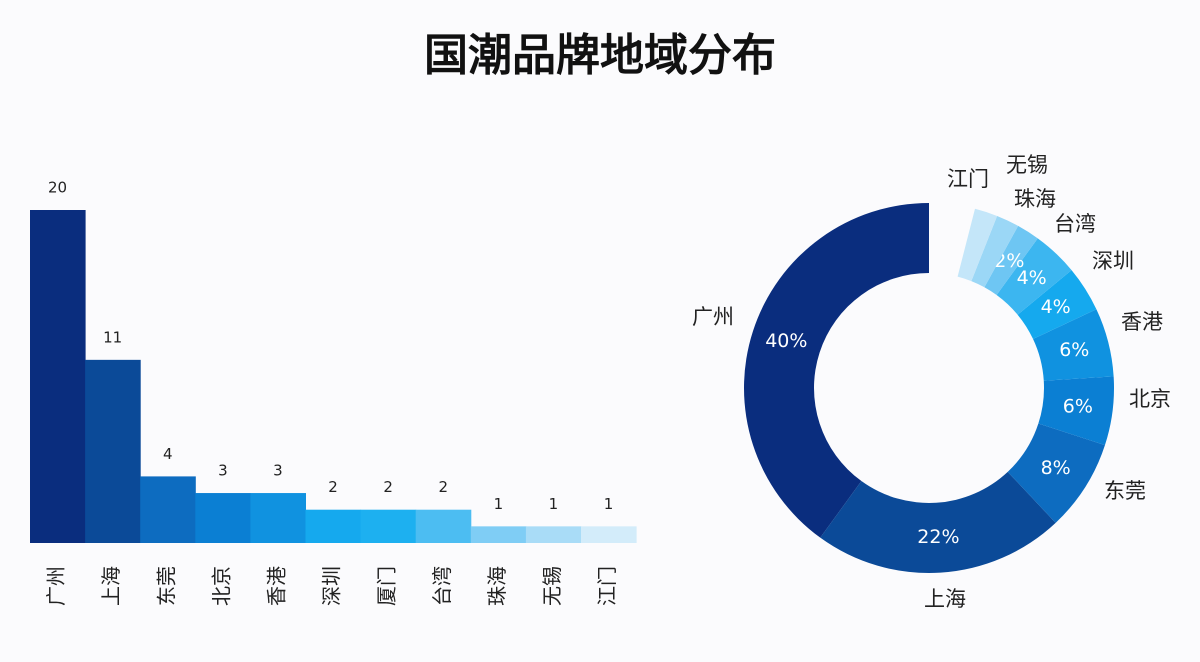  Describe the element at coordinates (332, 586) in the screenshot. I see `x-tick-label: 深圳` at that location.